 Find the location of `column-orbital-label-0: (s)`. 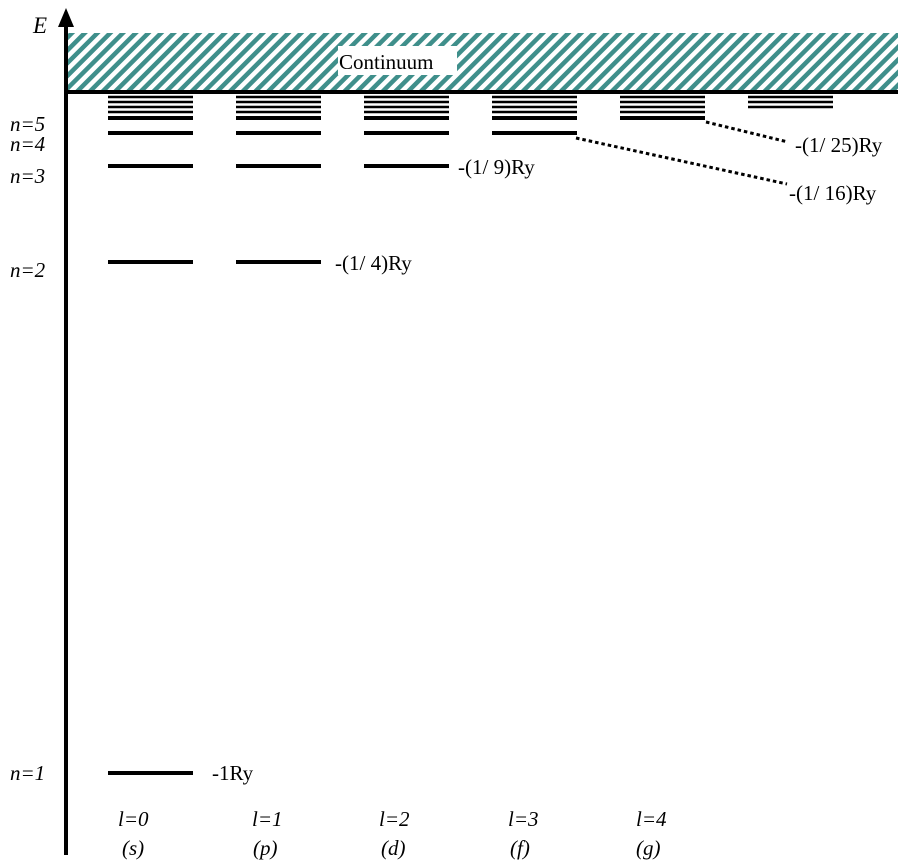

column-orbital-label-0: (s) is located at coordinates (133, 848).